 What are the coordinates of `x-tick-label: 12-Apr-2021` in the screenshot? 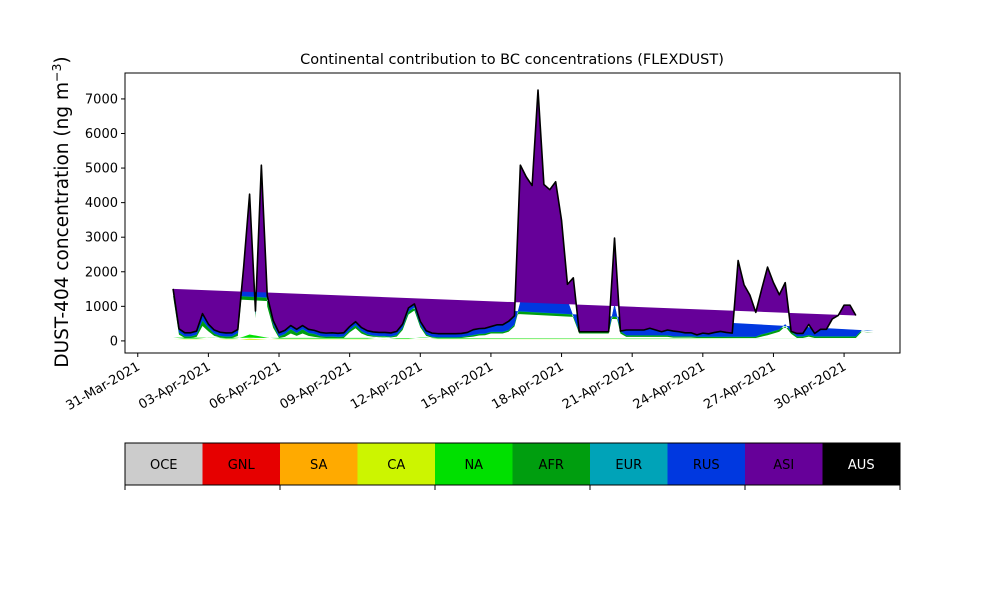 It's located at (386, 385).